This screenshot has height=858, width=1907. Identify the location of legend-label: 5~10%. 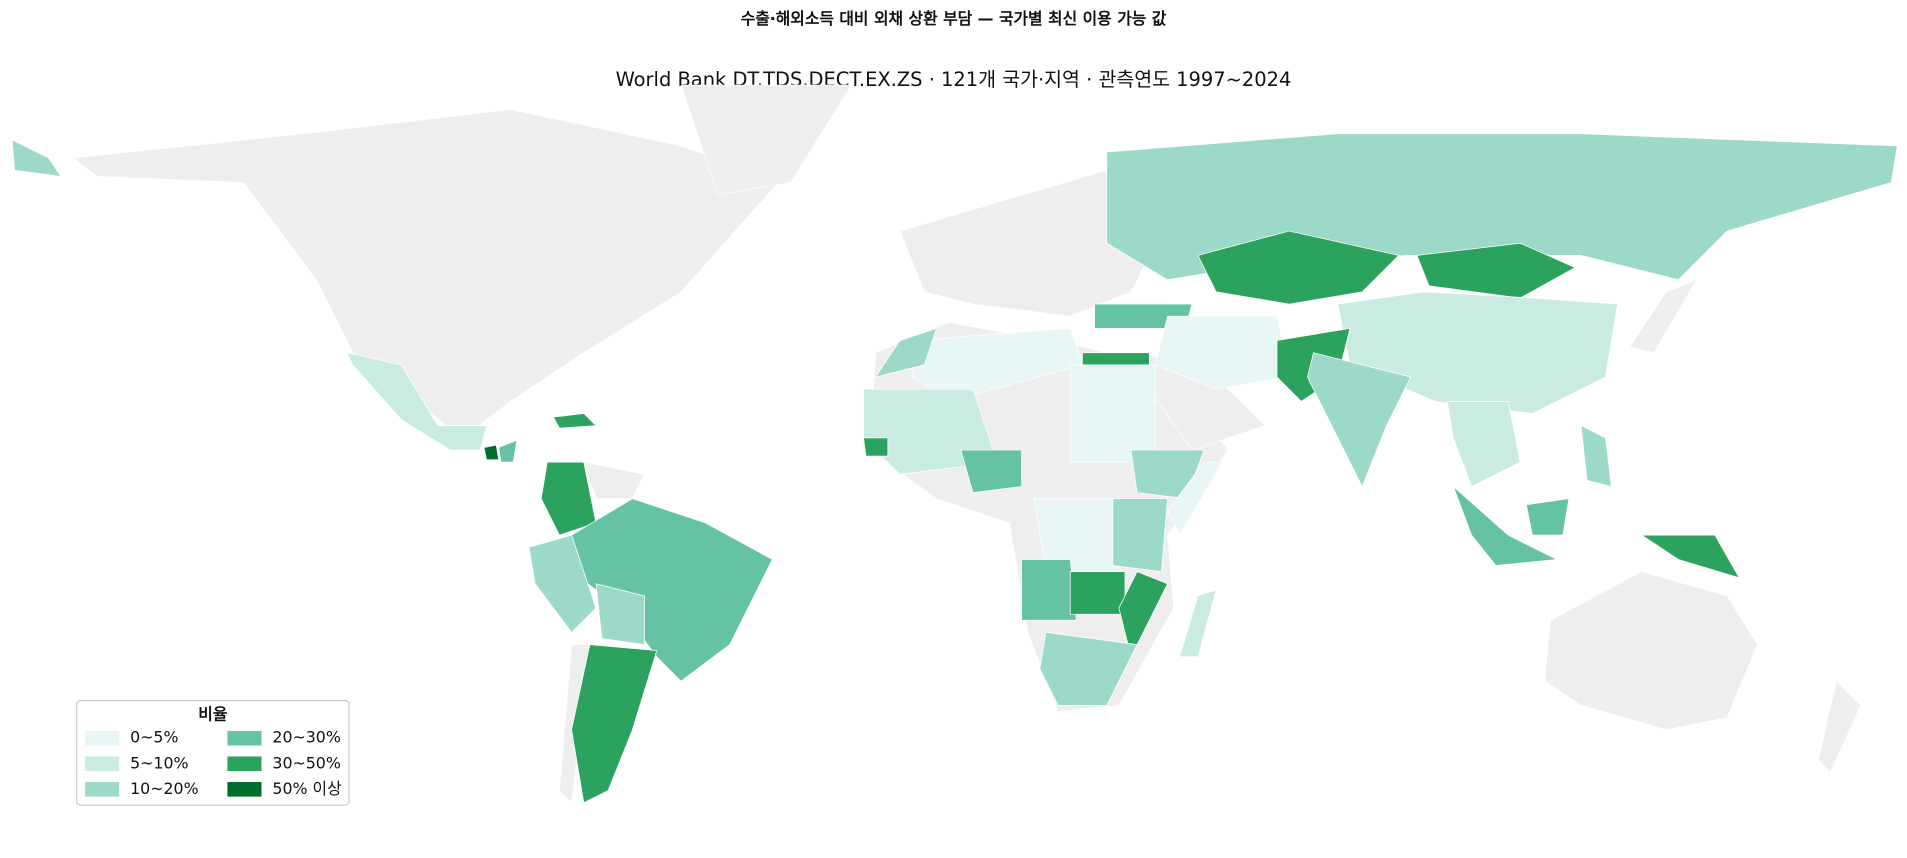
(159, 762).